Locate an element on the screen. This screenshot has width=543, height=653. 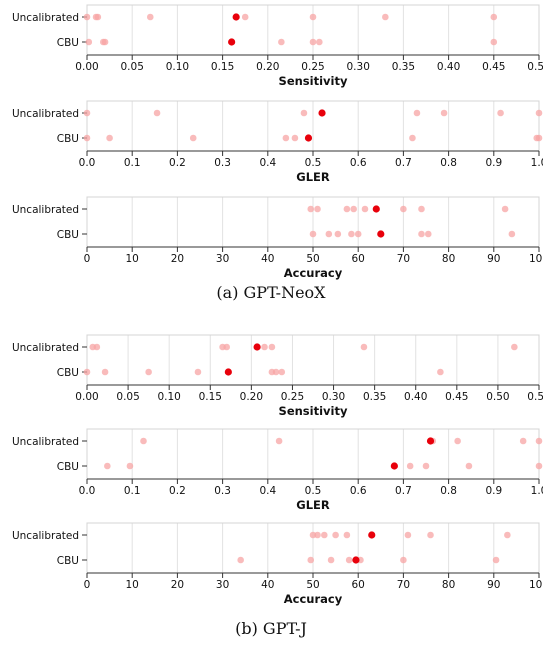
x-tick-label: 20 is located at coordinates (177, 585).